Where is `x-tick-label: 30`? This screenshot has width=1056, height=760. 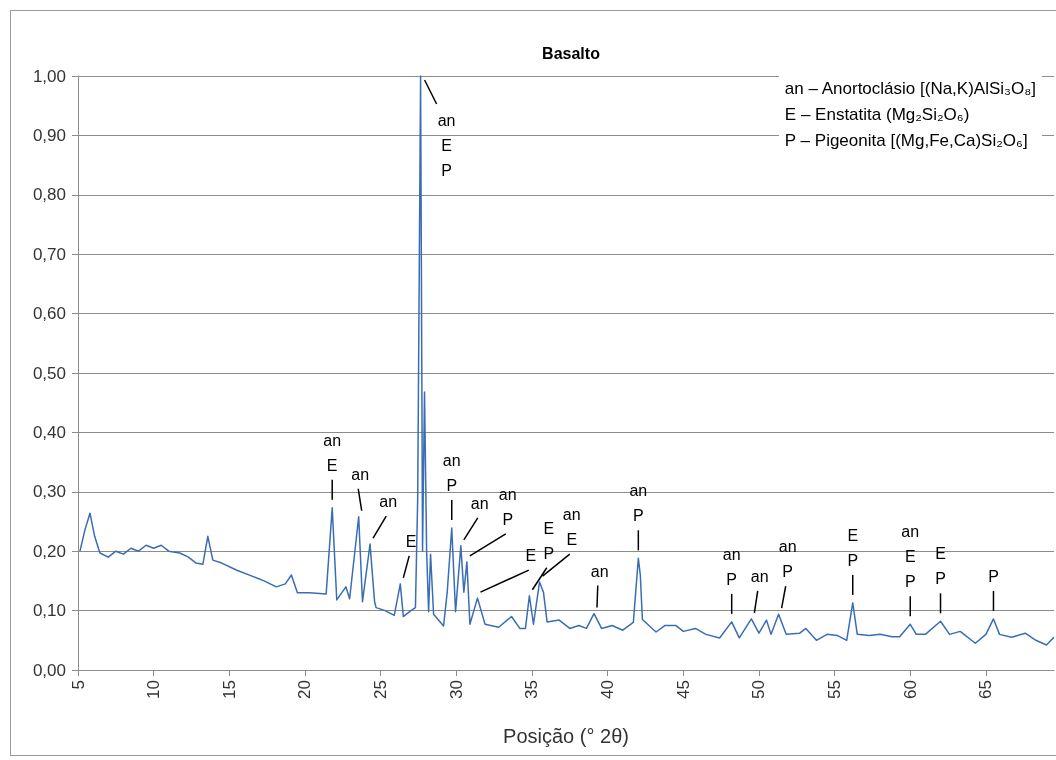
x-tick-label: 30 is located at coordinates (456, 689).